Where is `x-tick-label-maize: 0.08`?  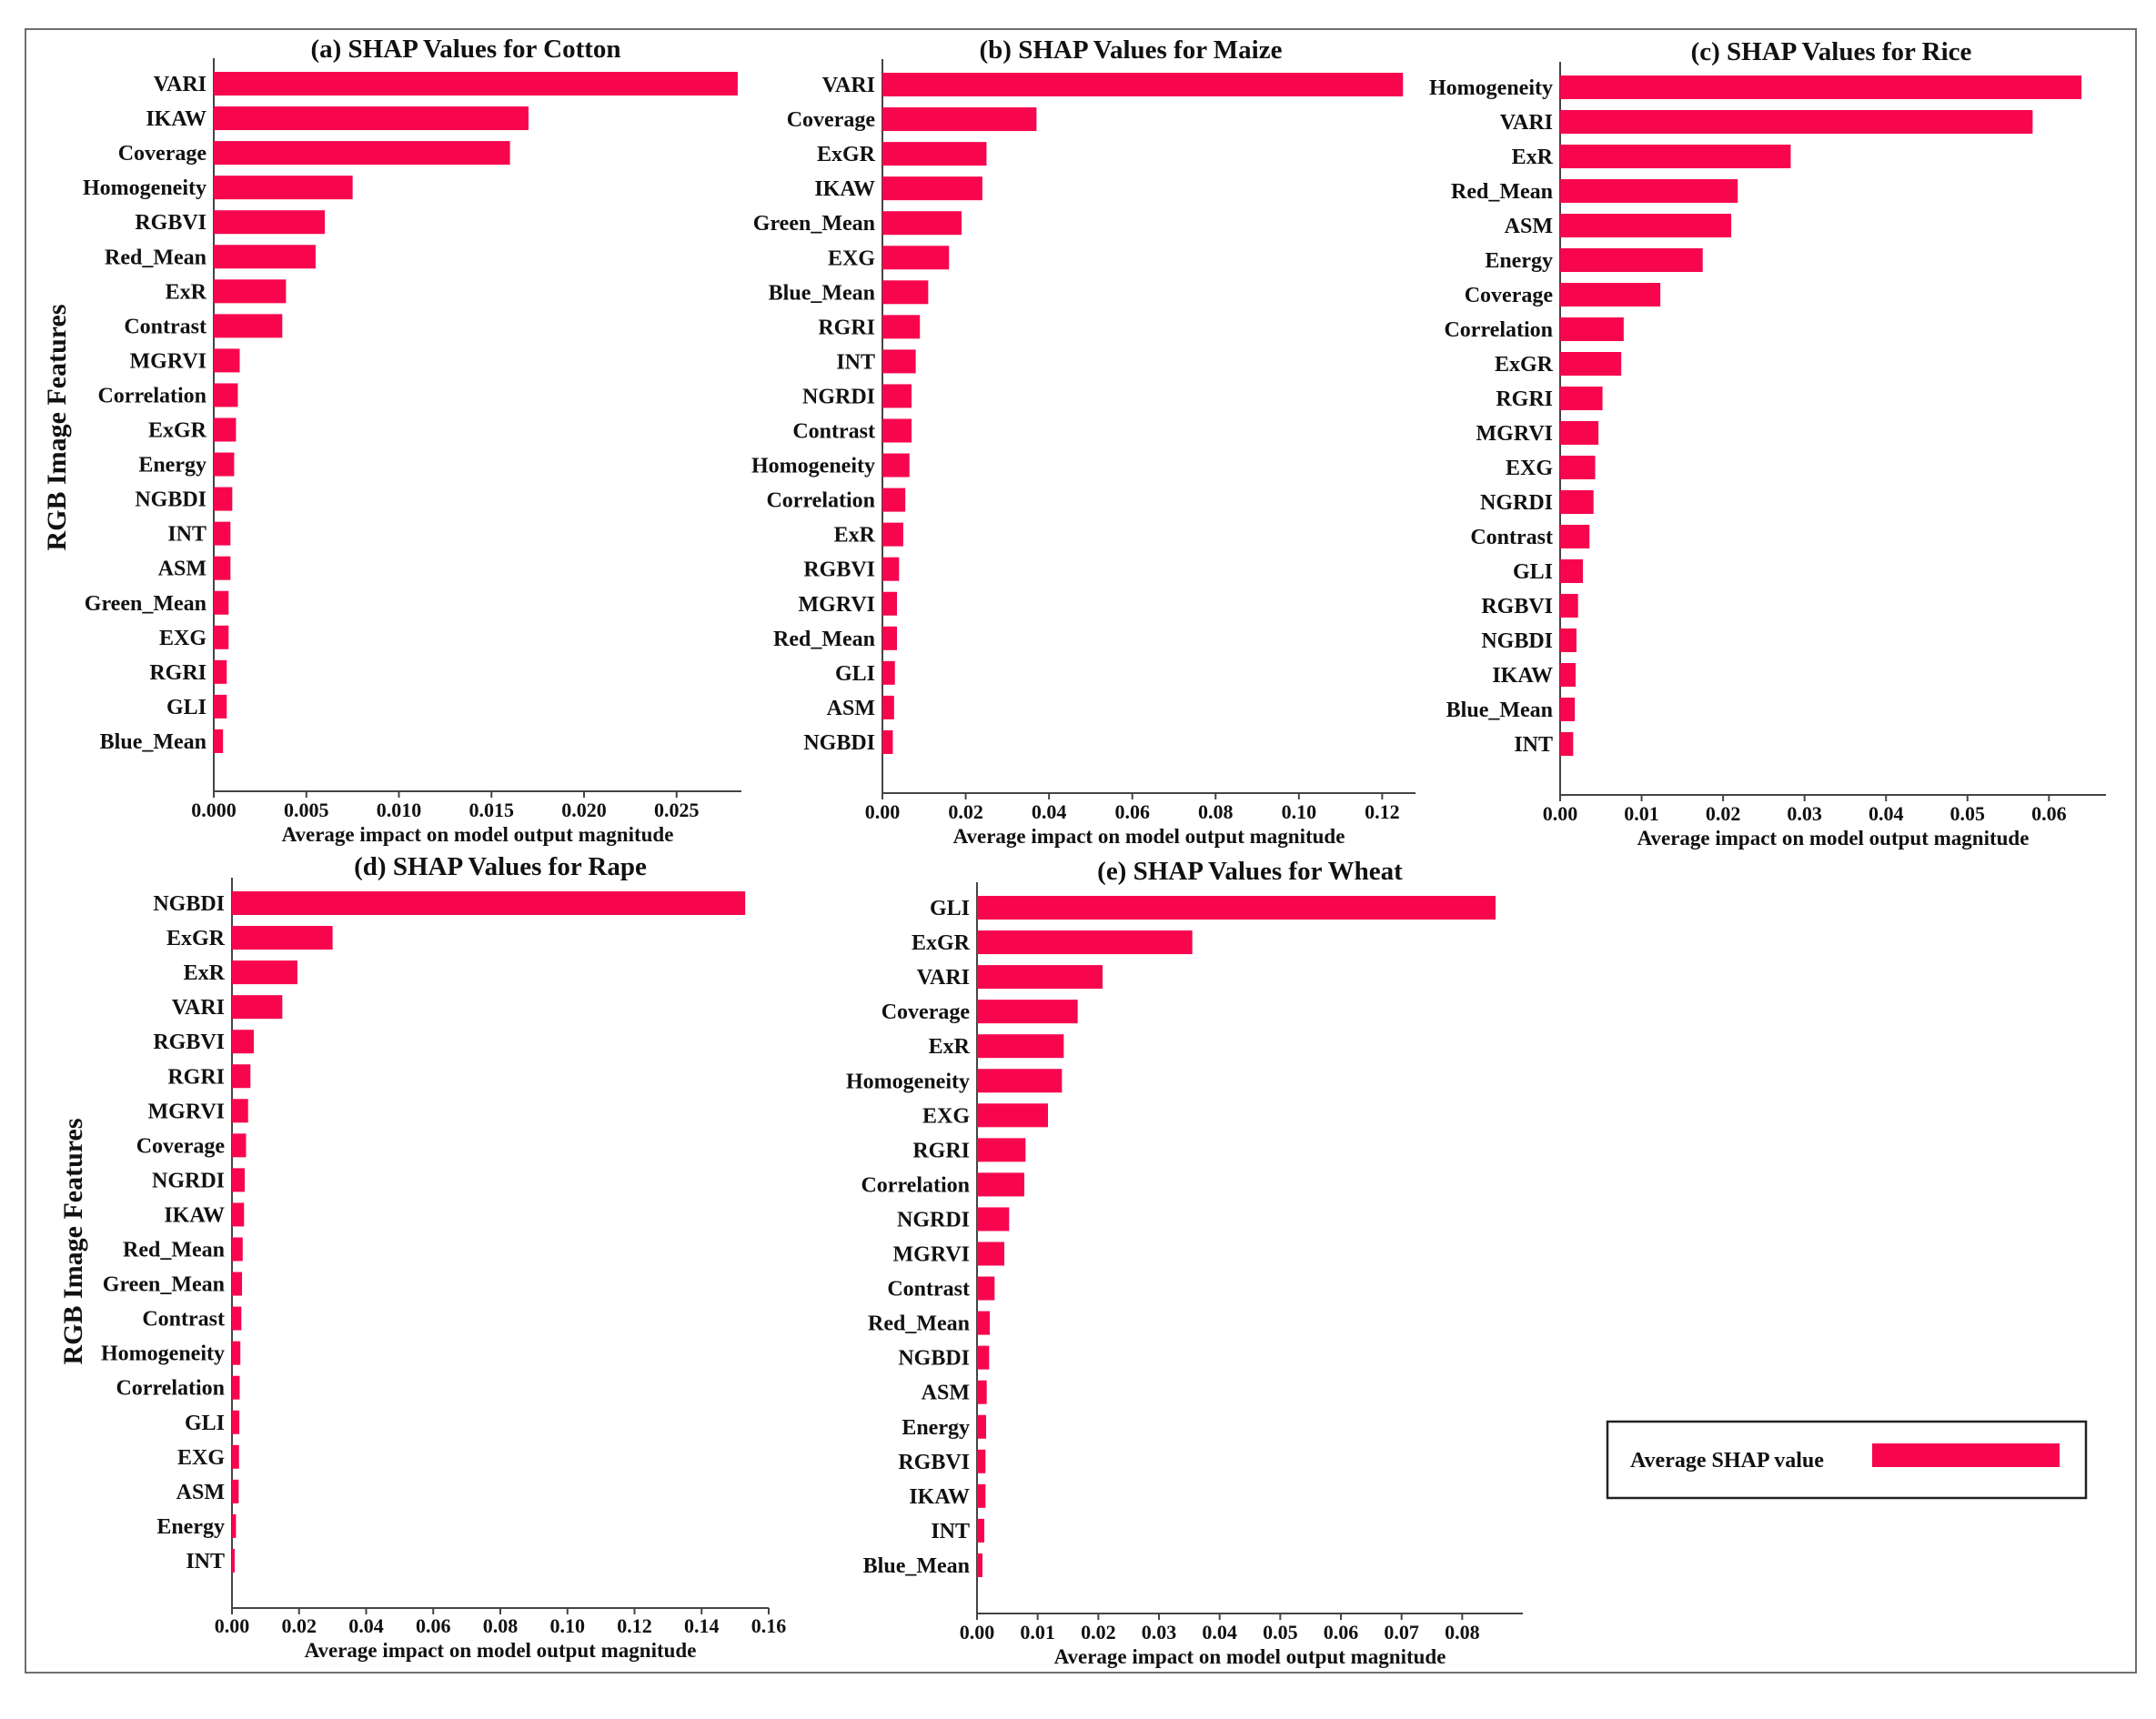 x-tick-label-maize: 0.08 is located at coordinates (1216, 811).